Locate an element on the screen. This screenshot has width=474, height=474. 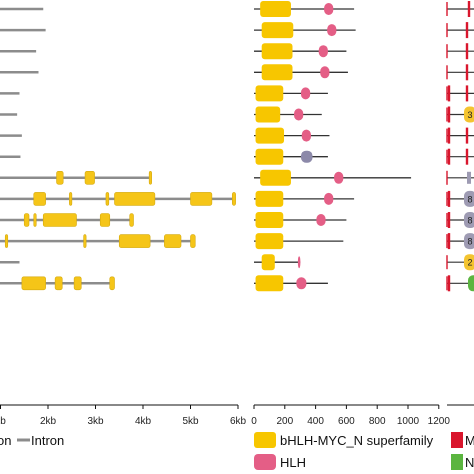
motif-mark-label: 3 is located at coordinates (469, 115).